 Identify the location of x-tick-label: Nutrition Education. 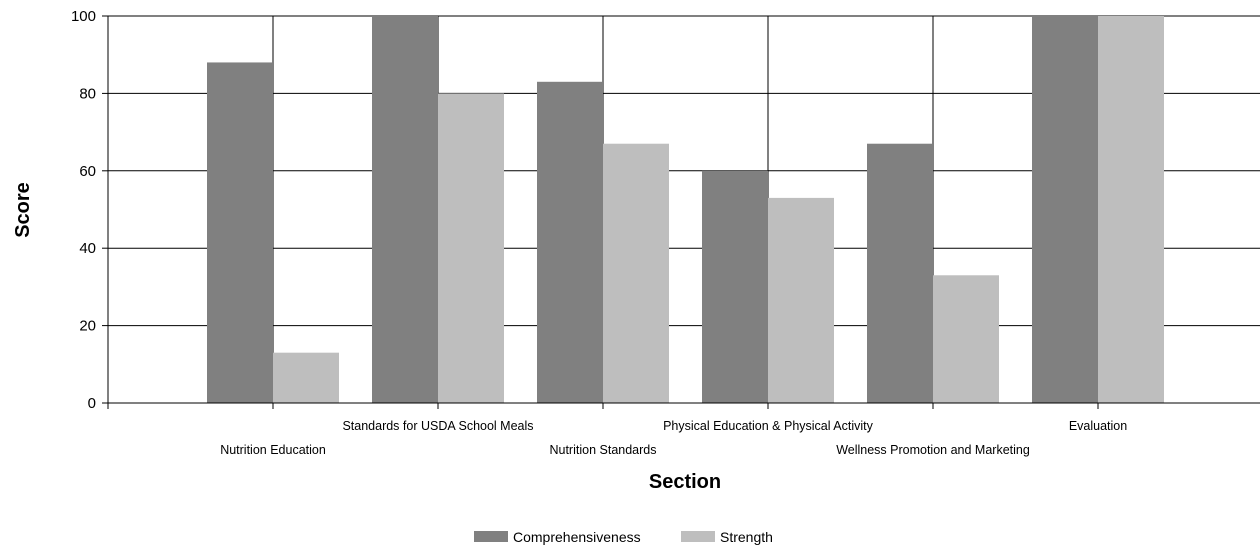
(273, 450).